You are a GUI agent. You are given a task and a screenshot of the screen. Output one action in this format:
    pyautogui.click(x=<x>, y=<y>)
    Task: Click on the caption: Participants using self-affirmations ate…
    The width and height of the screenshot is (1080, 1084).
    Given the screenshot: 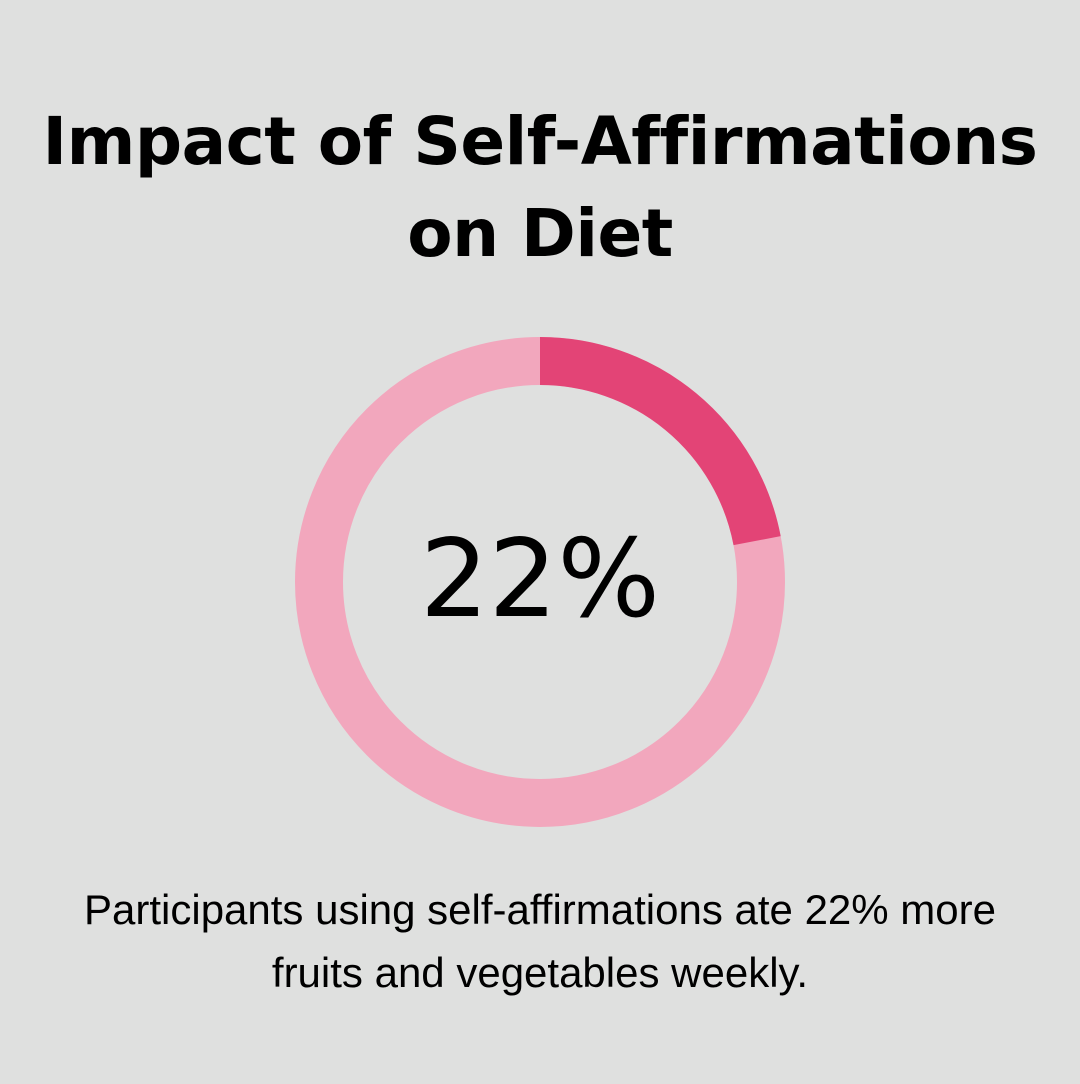 What is the action you would take?
    pyautogui.click(x=540, y=941)
    